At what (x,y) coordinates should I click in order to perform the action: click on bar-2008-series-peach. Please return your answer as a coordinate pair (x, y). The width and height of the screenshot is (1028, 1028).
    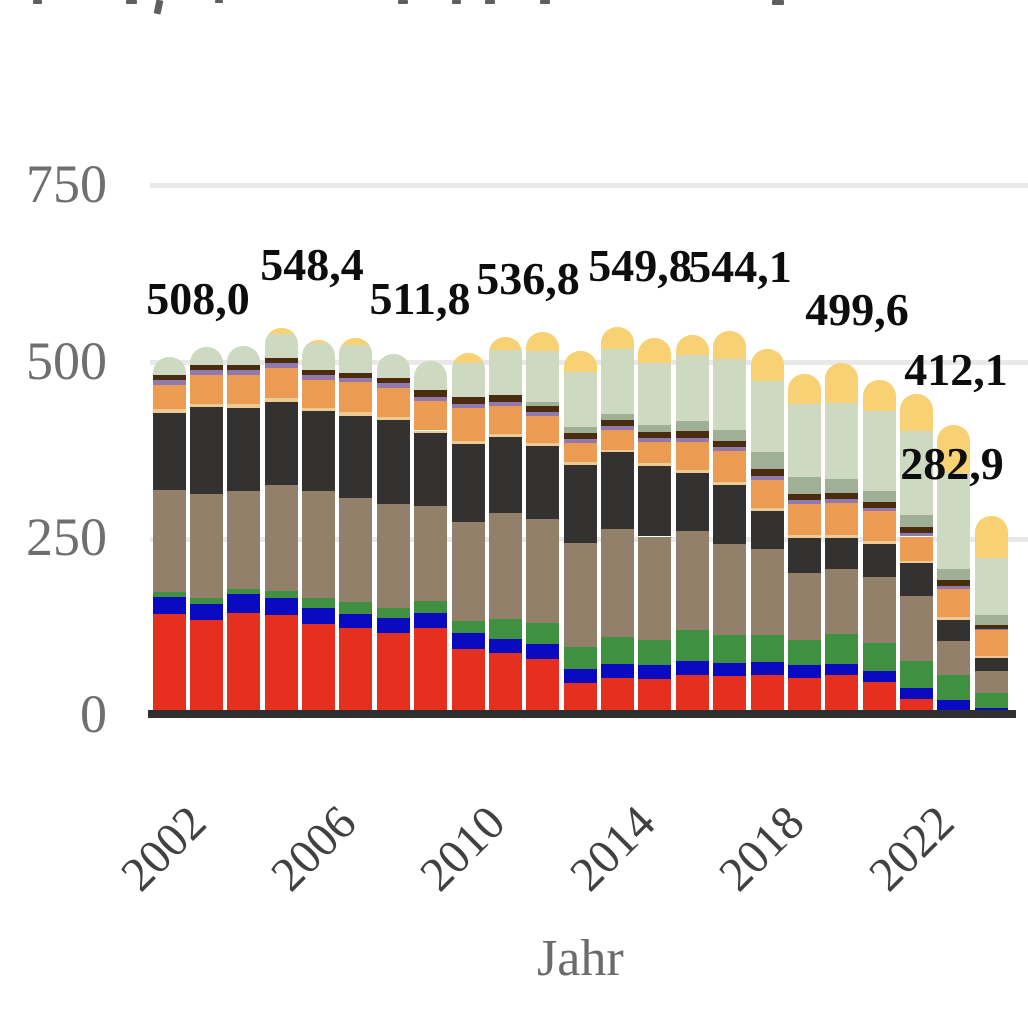
    Looking at the image, I should click on (393, 418).